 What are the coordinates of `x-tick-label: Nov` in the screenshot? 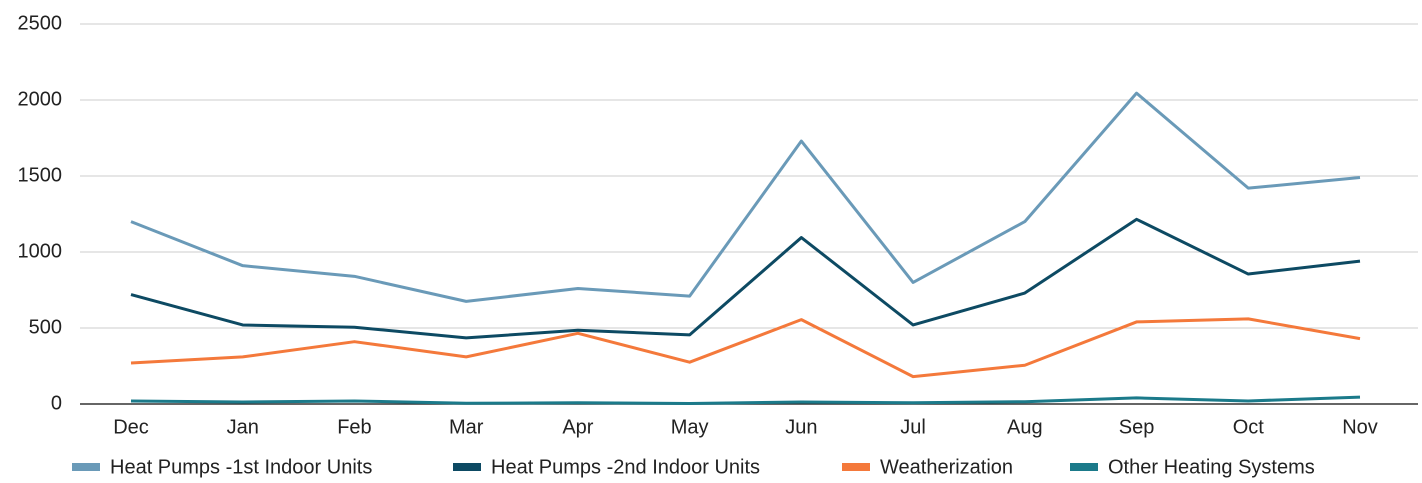 It's located at (1360, 427).